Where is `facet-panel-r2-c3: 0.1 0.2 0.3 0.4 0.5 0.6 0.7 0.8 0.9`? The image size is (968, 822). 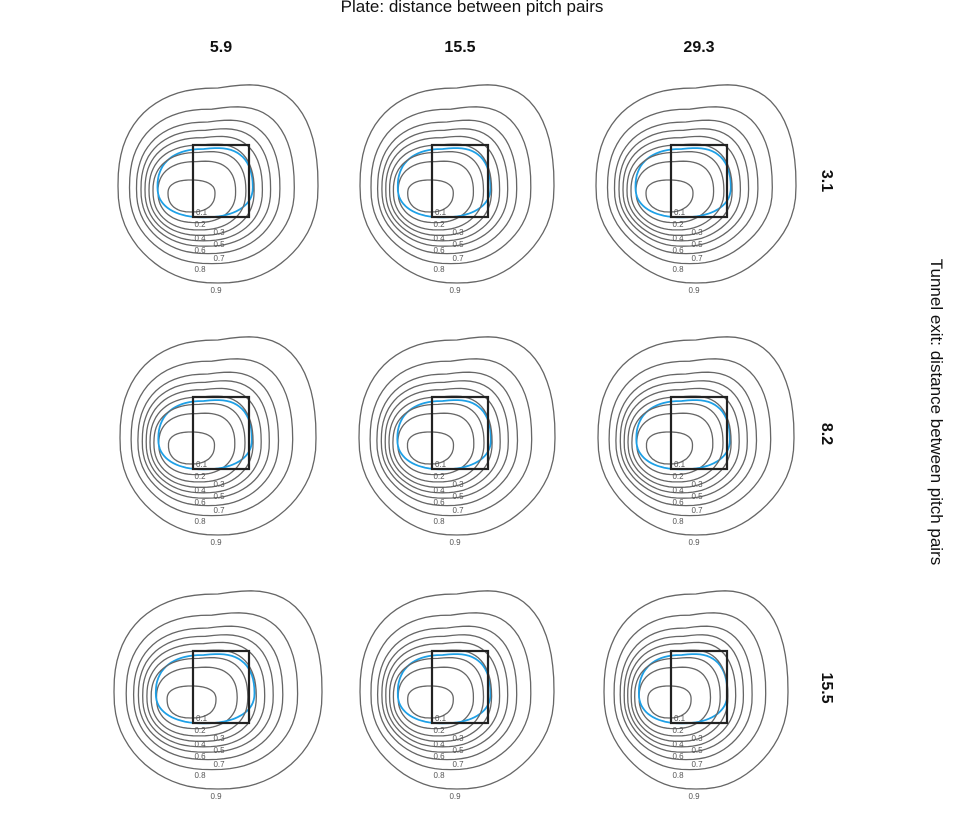
facet-panel-r2-c3: 0.1 0.2 0.3 0.4 0.5 0.6 0.7 0.8 0.9 is located at coordinates (696, 441).